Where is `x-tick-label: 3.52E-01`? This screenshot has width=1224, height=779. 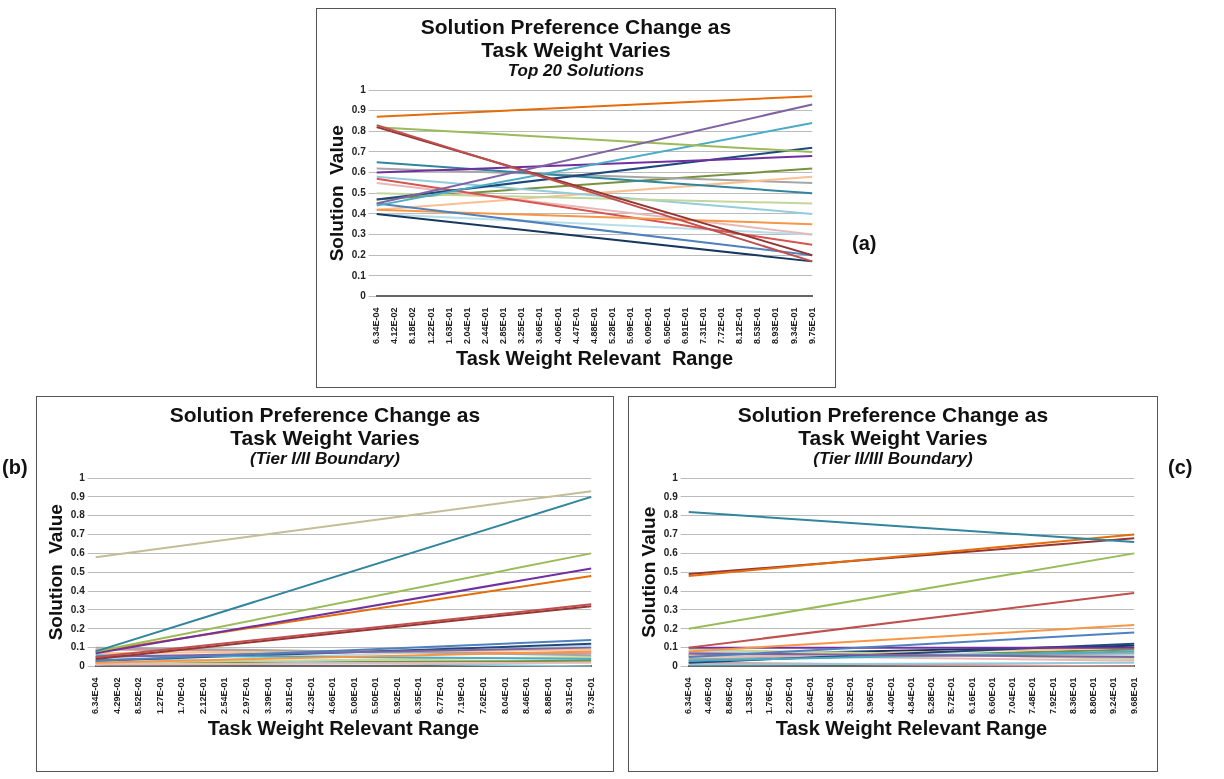
x-tick-label: 3.52E-01 is located at coordinates (850, 695).